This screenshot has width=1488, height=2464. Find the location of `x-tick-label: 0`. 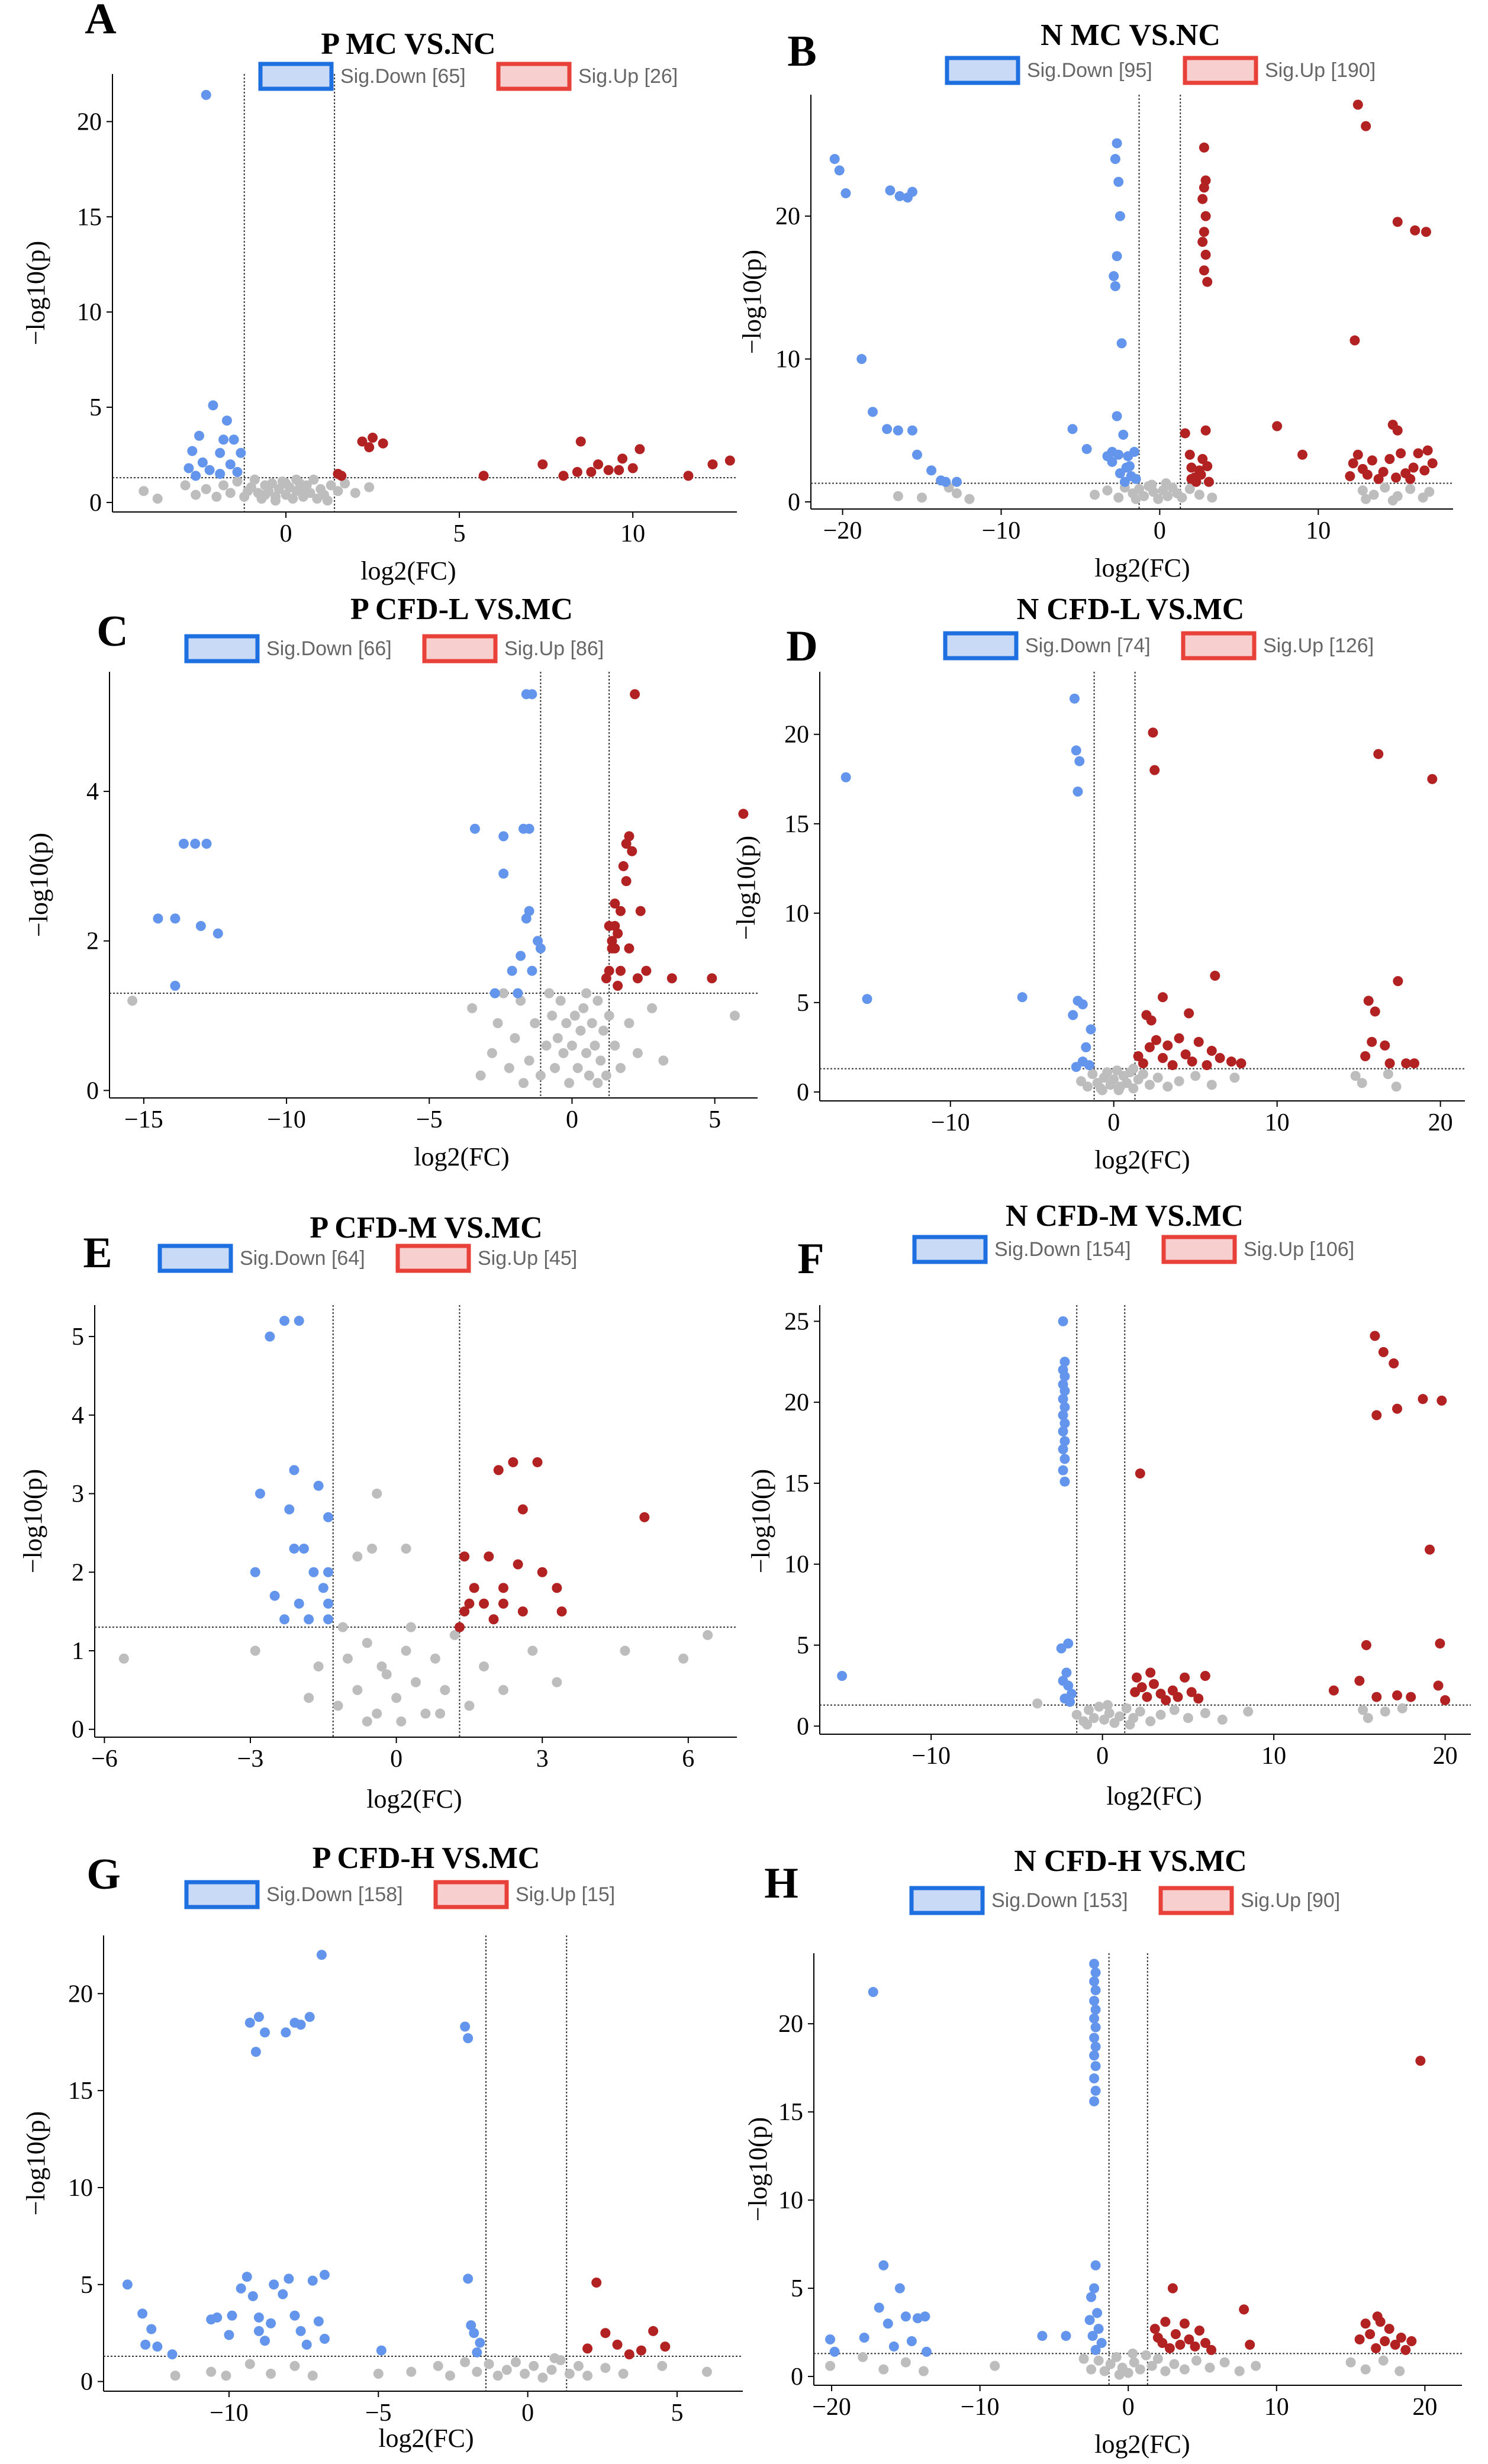

x-tick-label: 0 is located at coordinates (396, 1759).